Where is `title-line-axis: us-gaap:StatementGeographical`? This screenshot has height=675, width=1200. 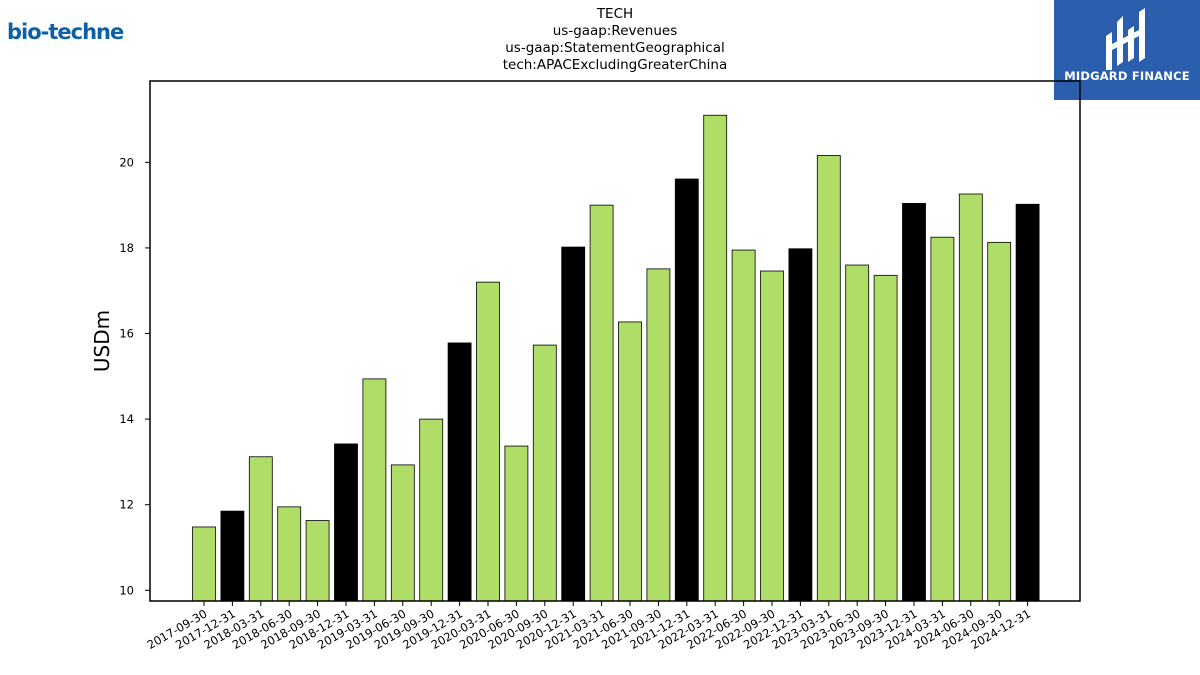
title-line-axis: us-gaap:StatementGeographical is located at coordinates (615, 48).